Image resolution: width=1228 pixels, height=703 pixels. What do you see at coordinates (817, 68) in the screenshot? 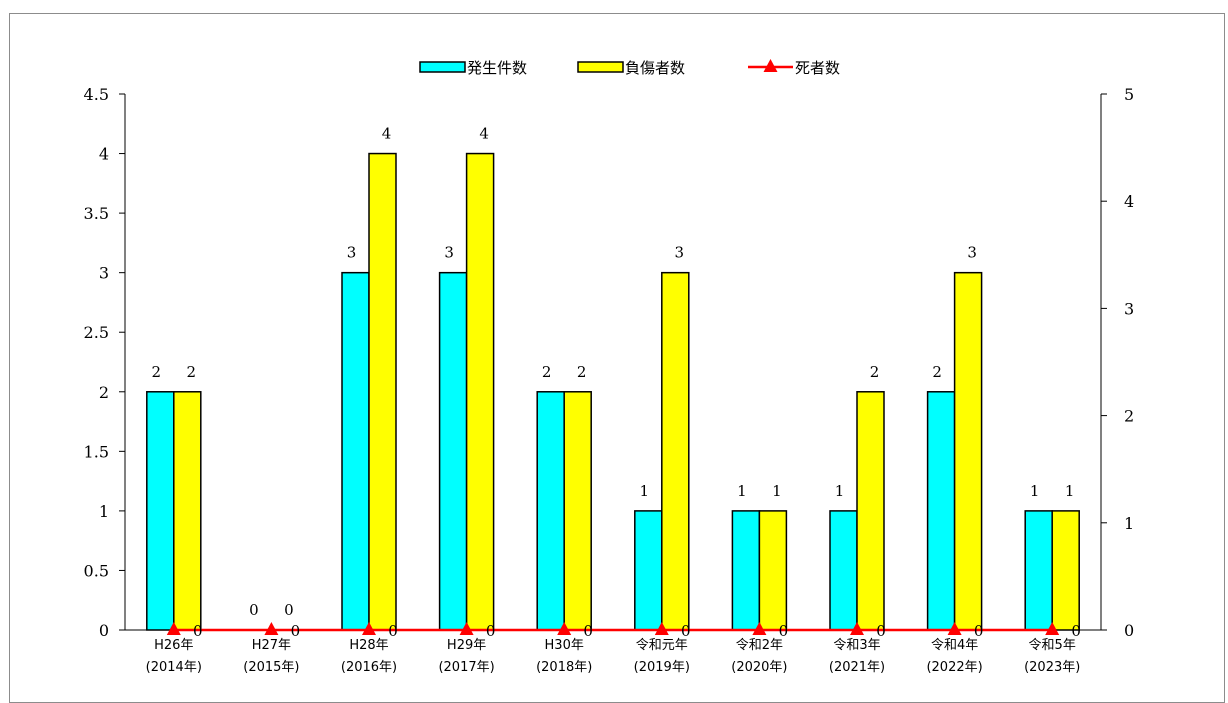
I see `legend-label: 死者数` at bounding box center [817, 68].